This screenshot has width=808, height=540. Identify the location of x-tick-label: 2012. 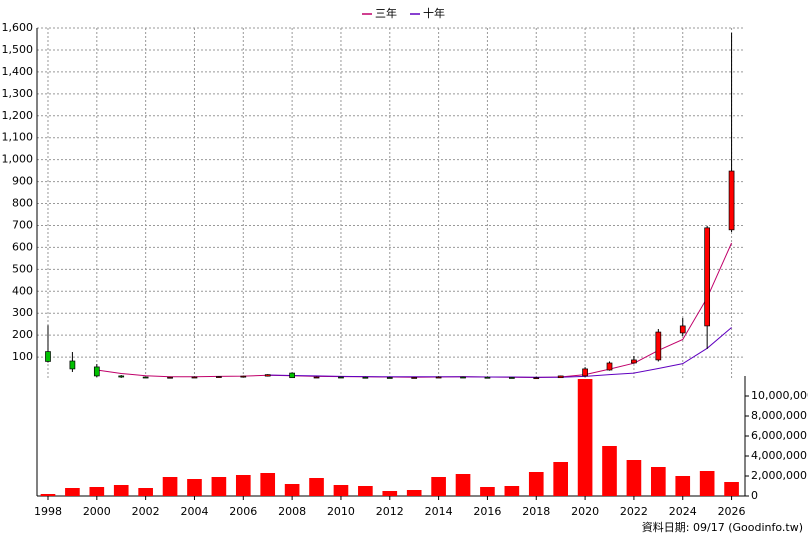
(390, 511).